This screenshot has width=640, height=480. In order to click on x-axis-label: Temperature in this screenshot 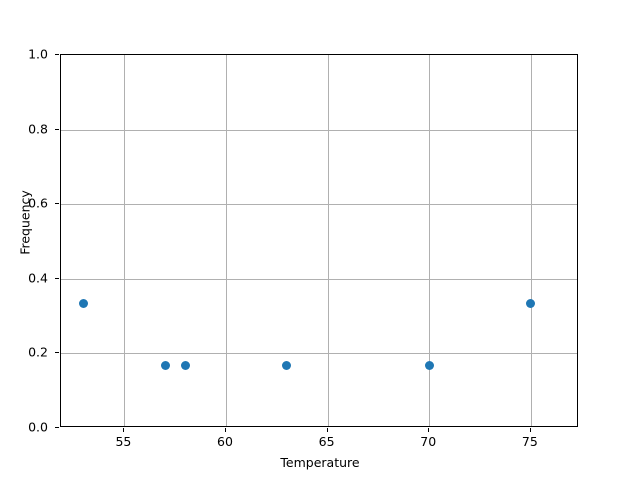, I will do `click(320, 462)`.